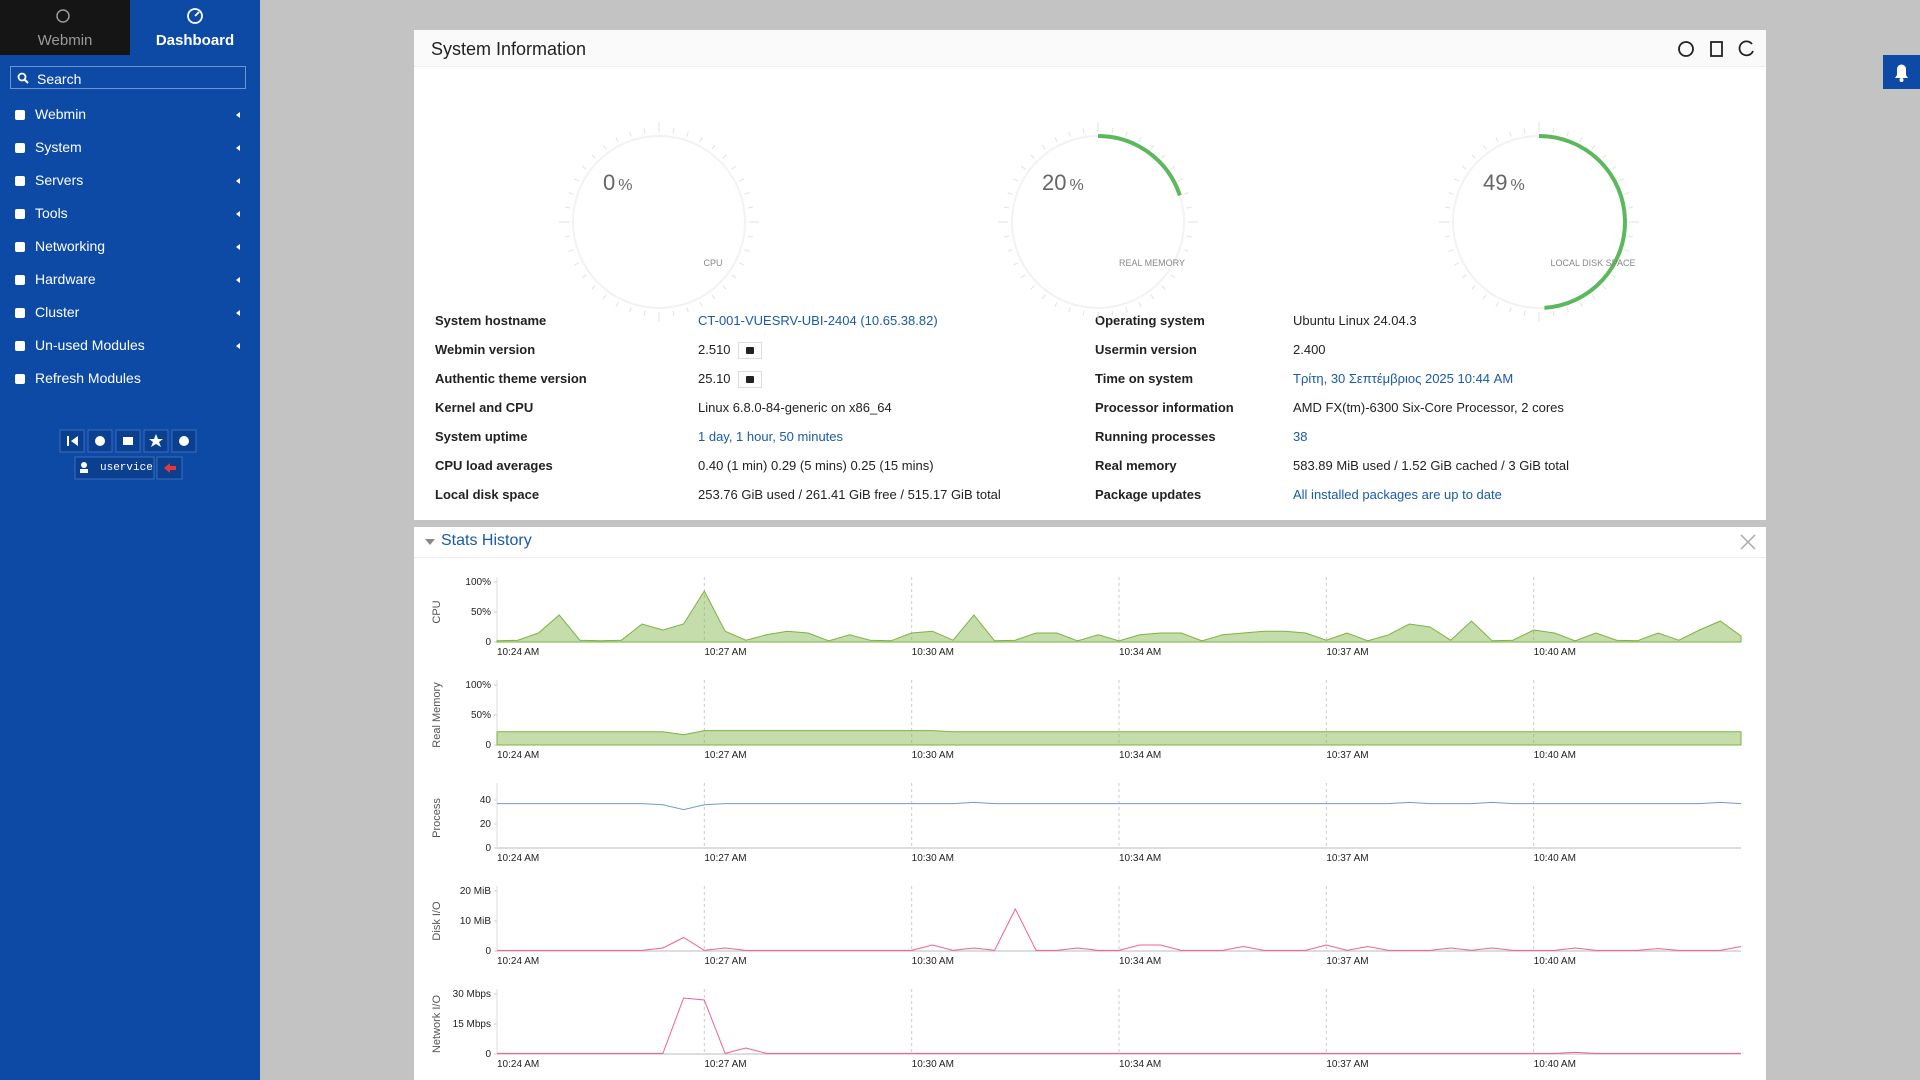 The height and width of the screenshot is (1080, 1920). What do you see at coordinates (1146, 349) in the screenshot?
I see `info-label: Usermin version` at bounding box center [1146, 349].